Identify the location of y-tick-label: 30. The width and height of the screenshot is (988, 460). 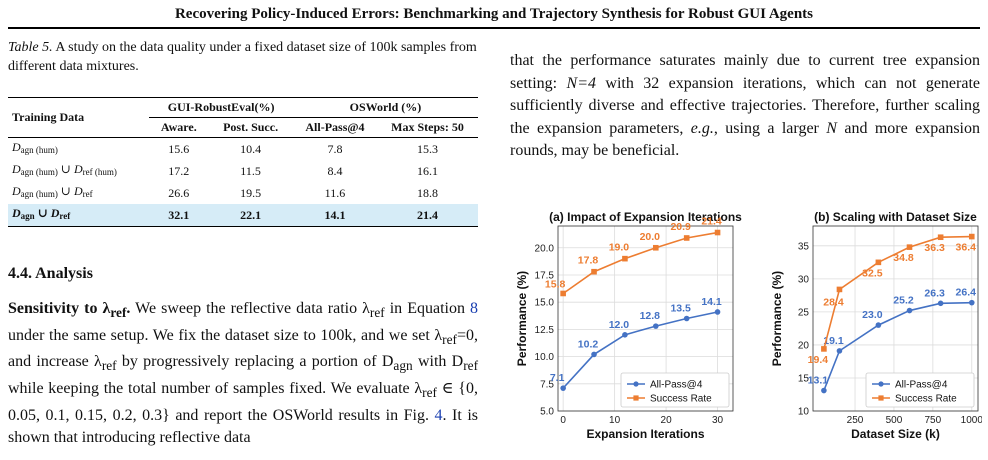
(804, 279).